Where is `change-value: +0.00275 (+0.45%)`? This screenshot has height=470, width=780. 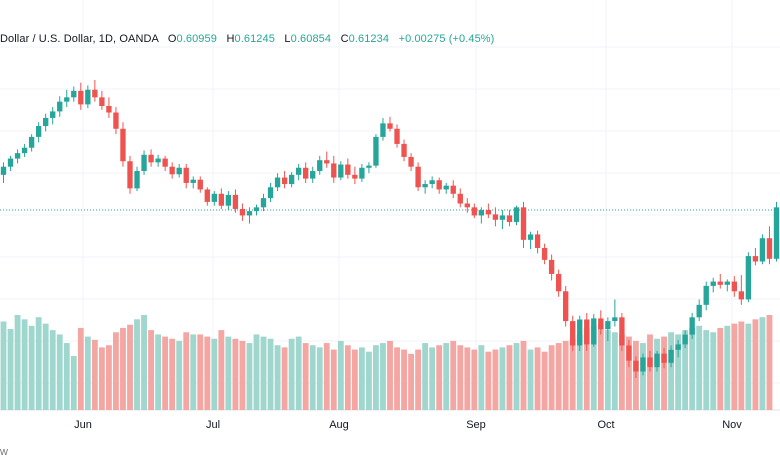 change-value: +0.00275 (+0.45%) is located at coordinates (446, 39).